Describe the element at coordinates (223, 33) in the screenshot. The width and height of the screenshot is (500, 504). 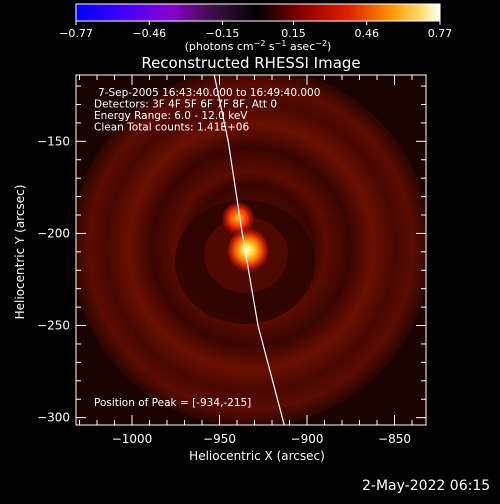
I see `colorbar-tick-label: −0.15` at that location.